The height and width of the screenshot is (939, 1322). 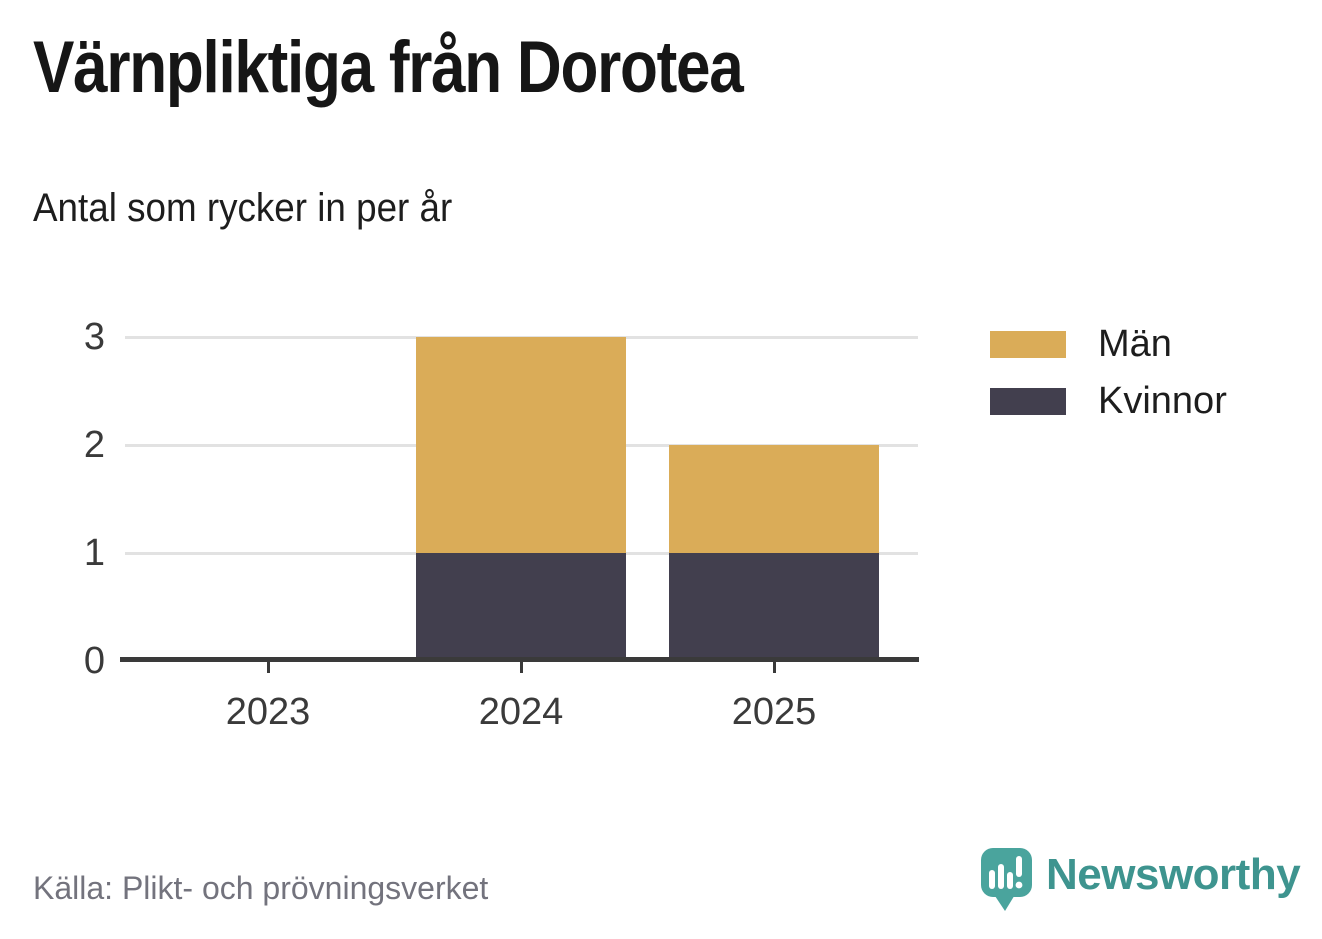 What do you see at coordinates (388, 67) in the screenshot?
I see `chart-title: Värnpliktiga från Dorotea` at bounding box center [388, 67].